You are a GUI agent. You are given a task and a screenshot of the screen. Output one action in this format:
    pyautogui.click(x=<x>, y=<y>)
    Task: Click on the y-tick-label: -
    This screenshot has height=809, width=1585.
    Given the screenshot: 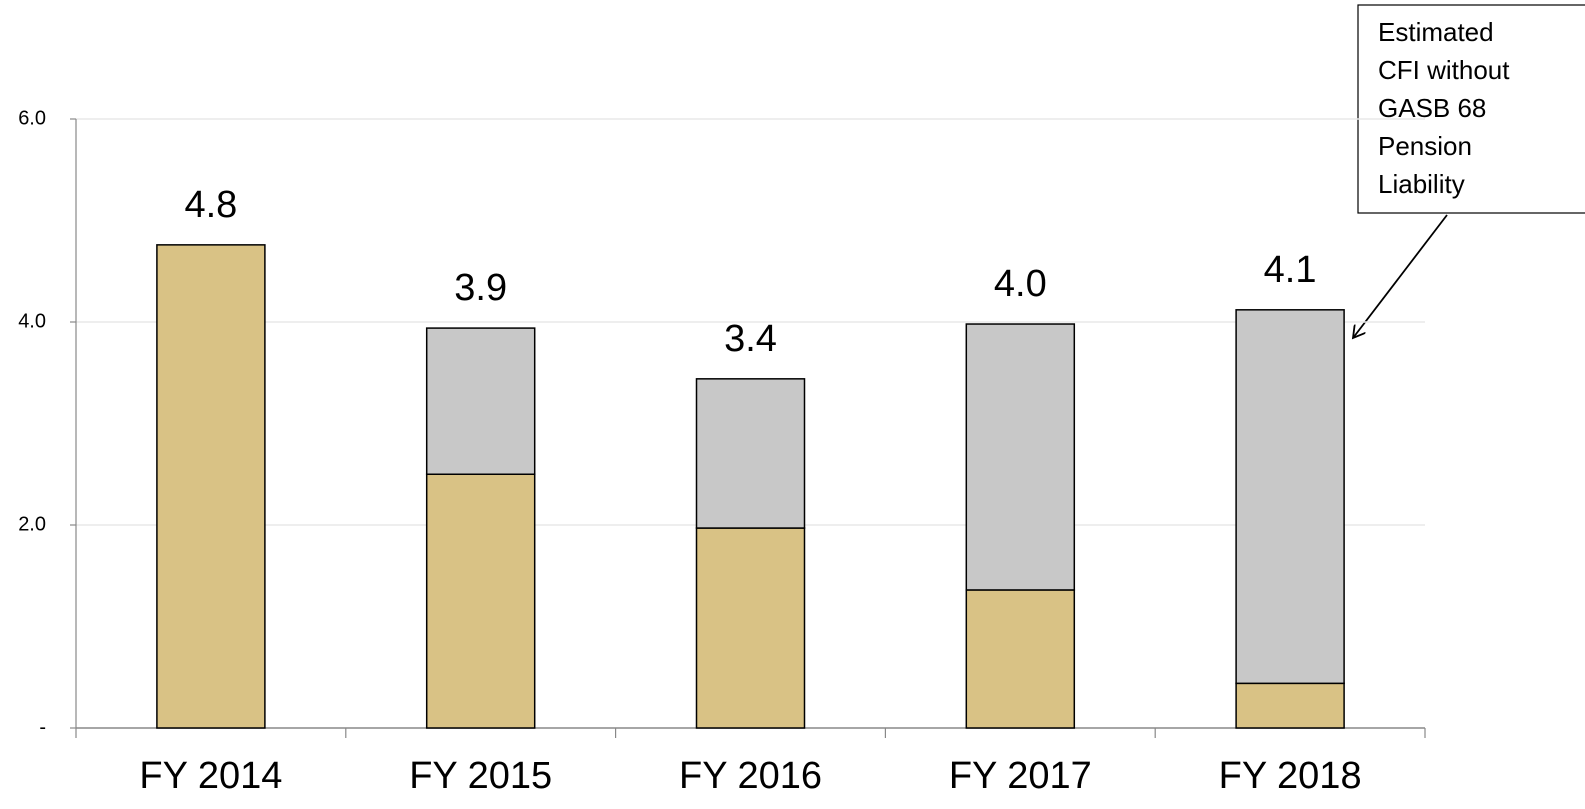 What is the action you would take?
    pyautogui.click(x=42, y=727)
    